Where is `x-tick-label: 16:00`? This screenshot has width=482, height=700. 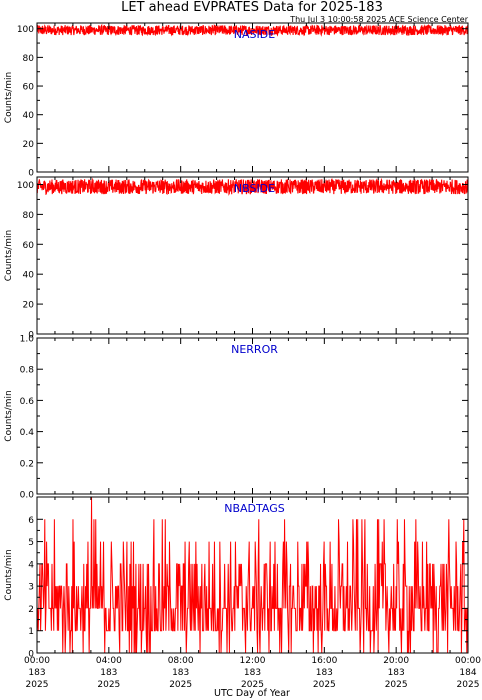
x-tick-label: 16:00 is located at coordinates (324, 661).